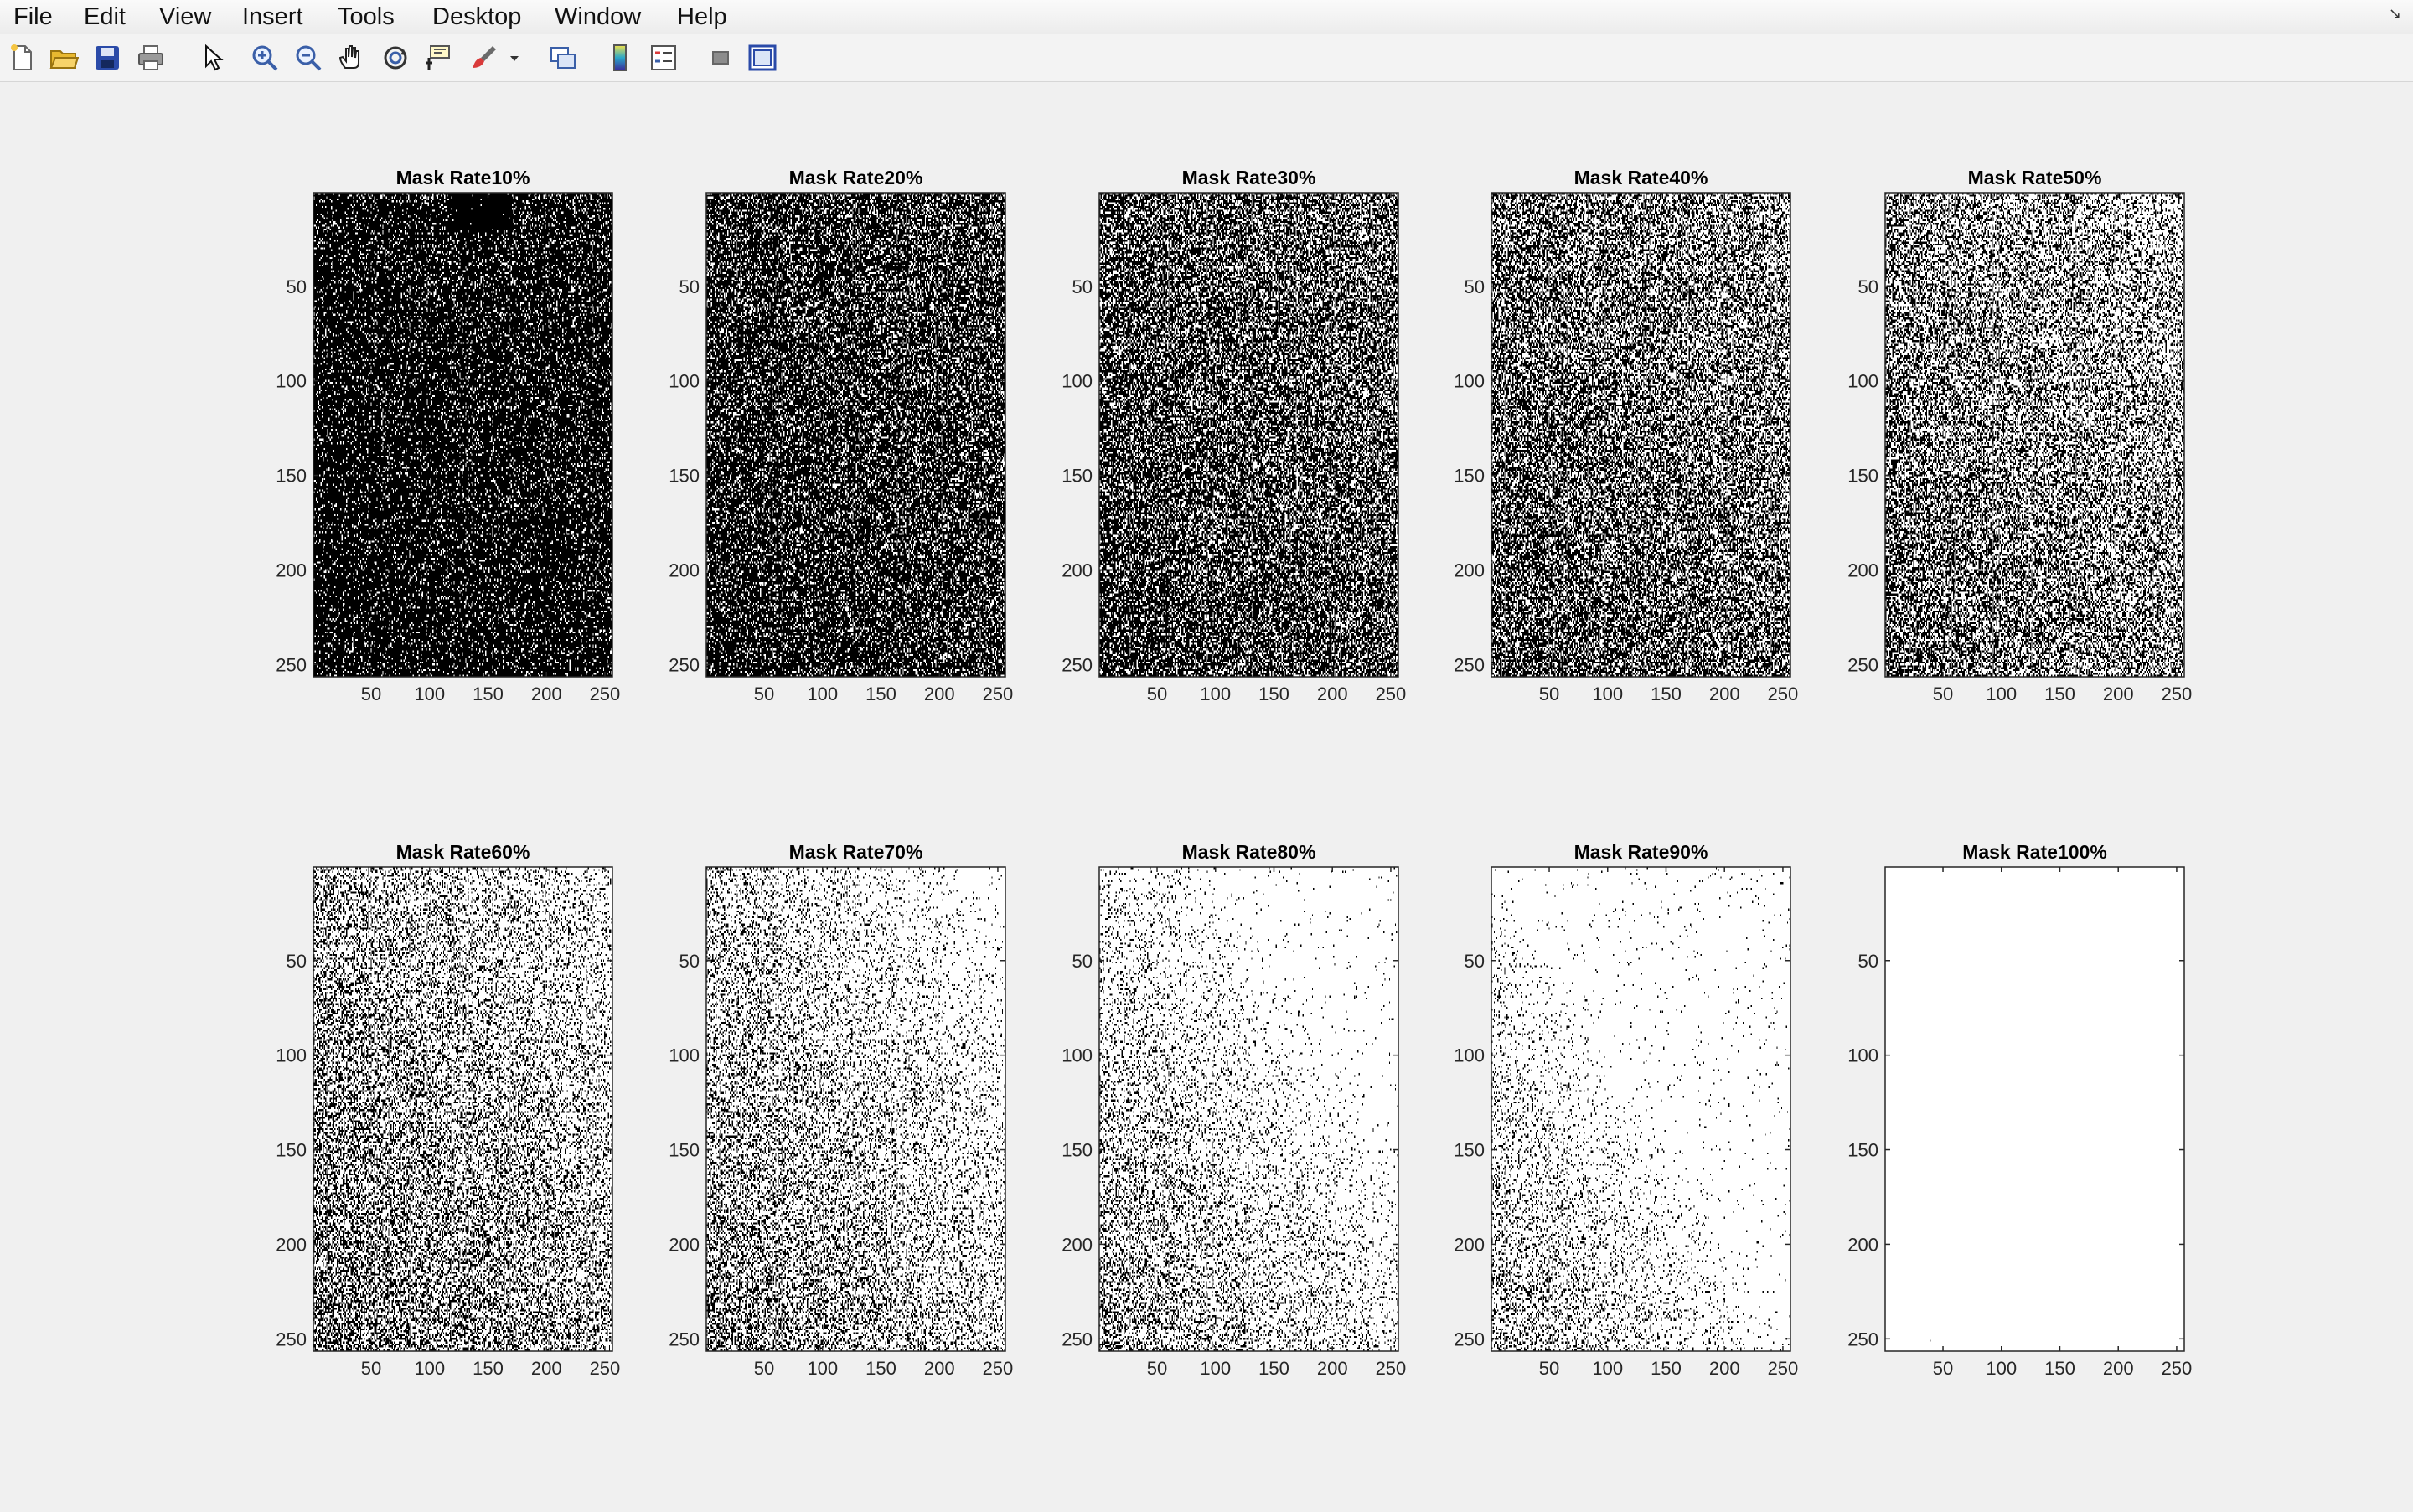 The width and height of the screenshot is (2413, 1512). Describe the element at coordinates (762, 58) in the screenshot. I see `show-plot-tools-icon` at that location.